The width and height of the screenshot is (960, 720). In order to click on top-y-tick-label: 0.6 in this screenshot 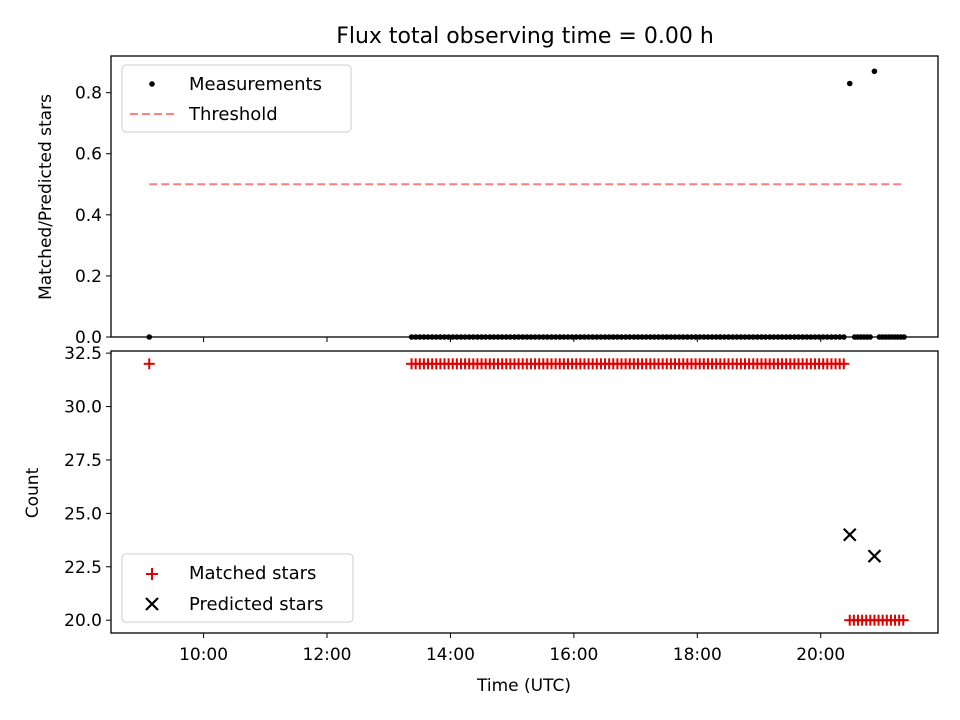, I will do `click(88, 155)`.